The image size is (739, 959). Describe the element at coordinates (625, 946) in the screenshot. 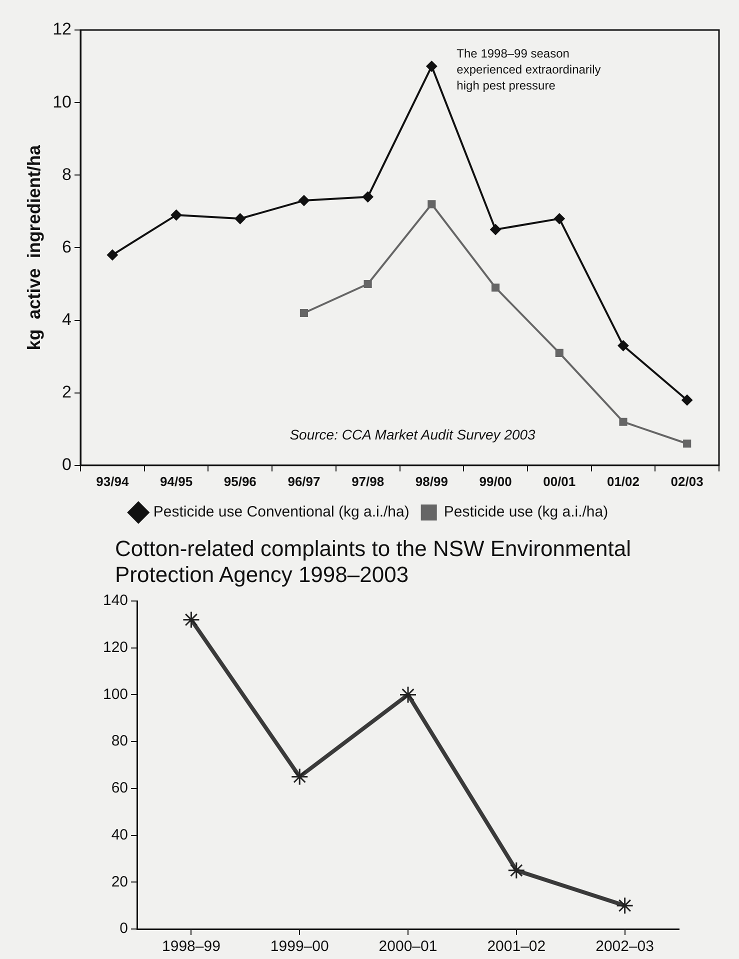

I see `x-tick-label: 2002–03` at that location.